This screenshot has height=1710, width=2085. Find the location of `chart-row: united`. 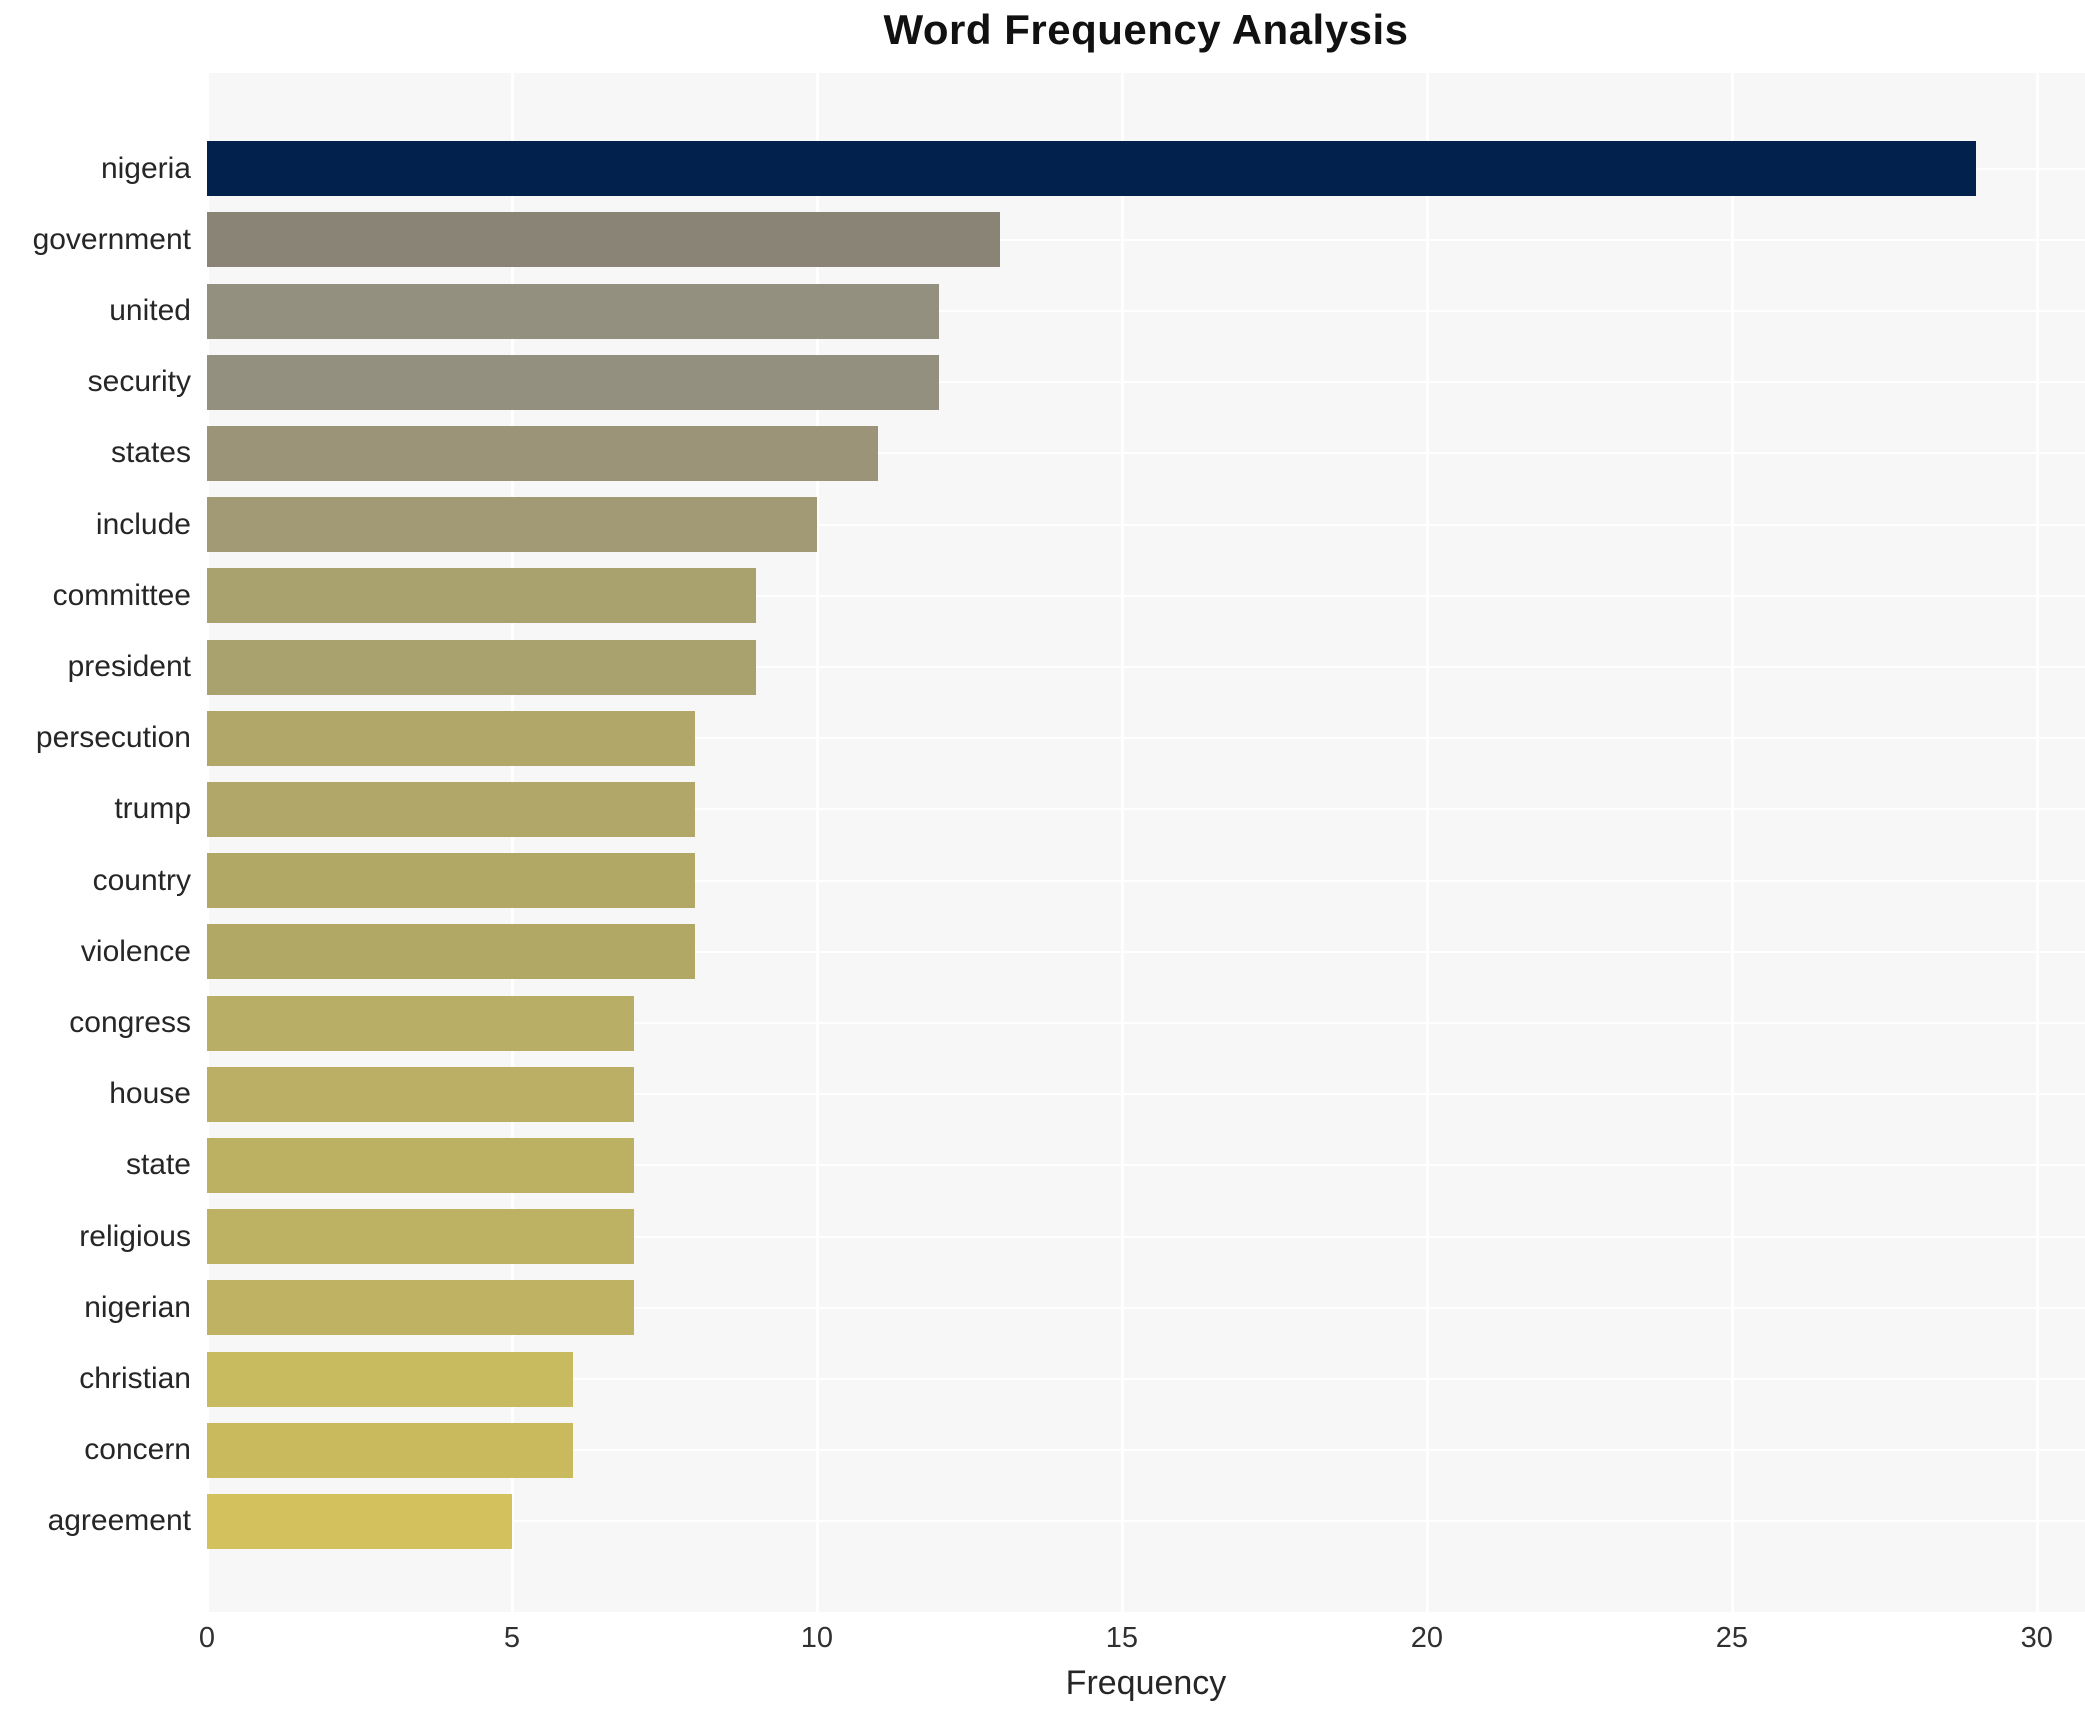

chart-row: united is located at coordinates (1042, 310).